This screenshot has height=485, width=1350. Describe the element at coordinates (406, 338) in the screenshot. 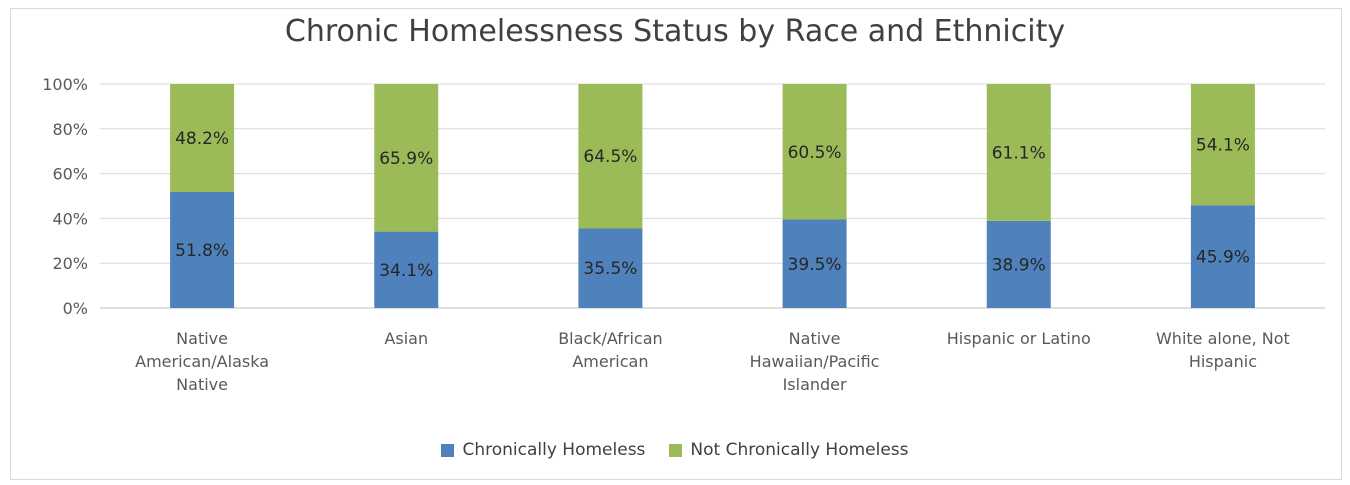

I see `x-tick-label: Asian` at that location.